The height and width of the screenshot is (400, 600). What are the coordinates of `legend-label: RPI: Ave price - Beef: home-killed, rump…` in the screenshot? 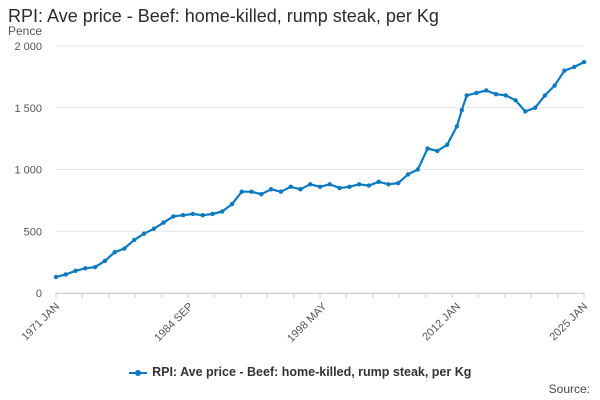 It's located at (312, 372).